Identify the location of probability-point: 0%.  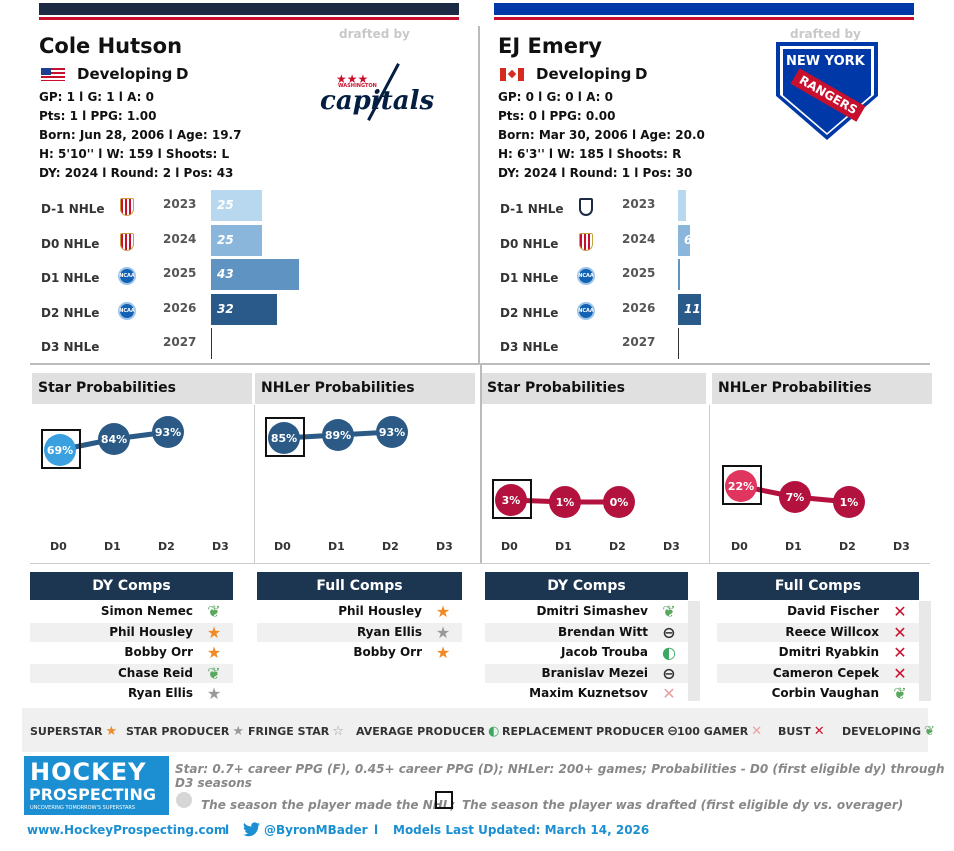
(619, 502).